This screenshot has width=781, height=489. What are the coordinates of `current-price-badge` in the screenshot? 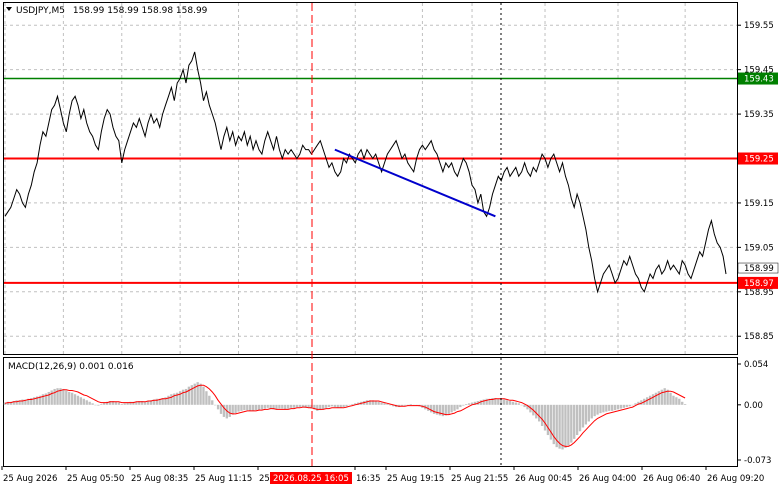 It's located at (758, 268).